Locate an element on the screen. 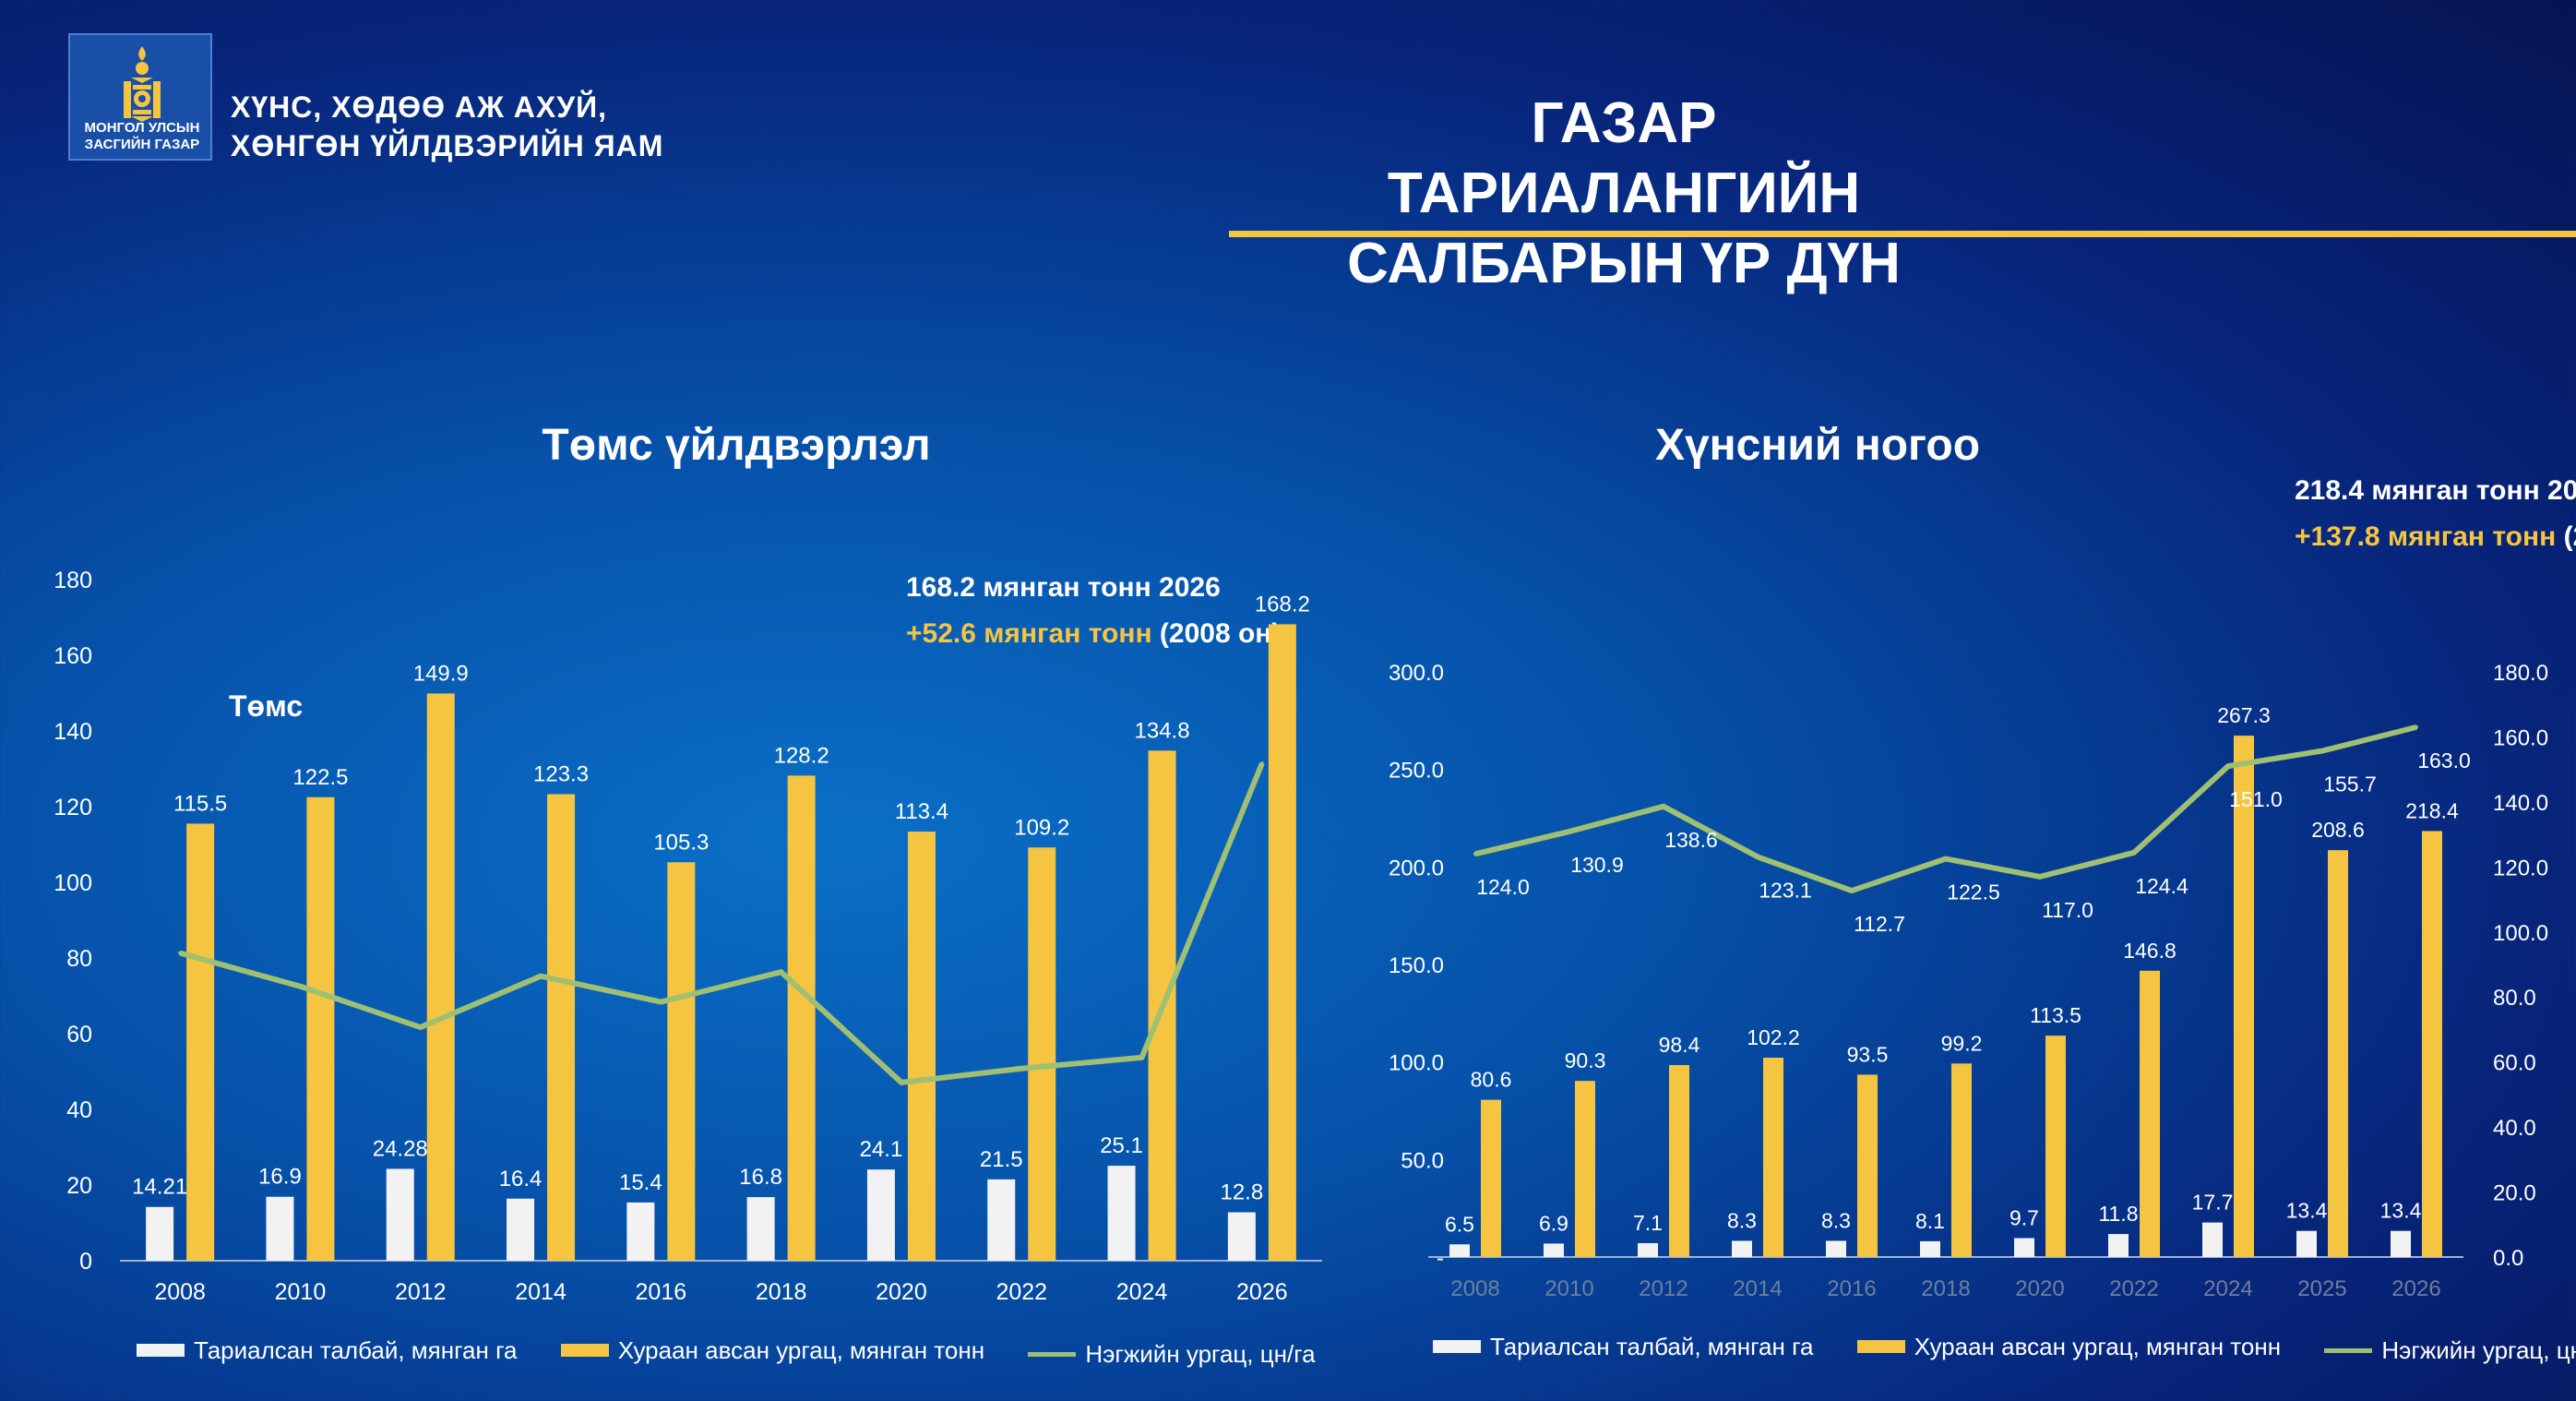 The height and width of the screenshot is (1401, 2576). yield-data-label: 123.1 is located at coordinates (1785, 890).